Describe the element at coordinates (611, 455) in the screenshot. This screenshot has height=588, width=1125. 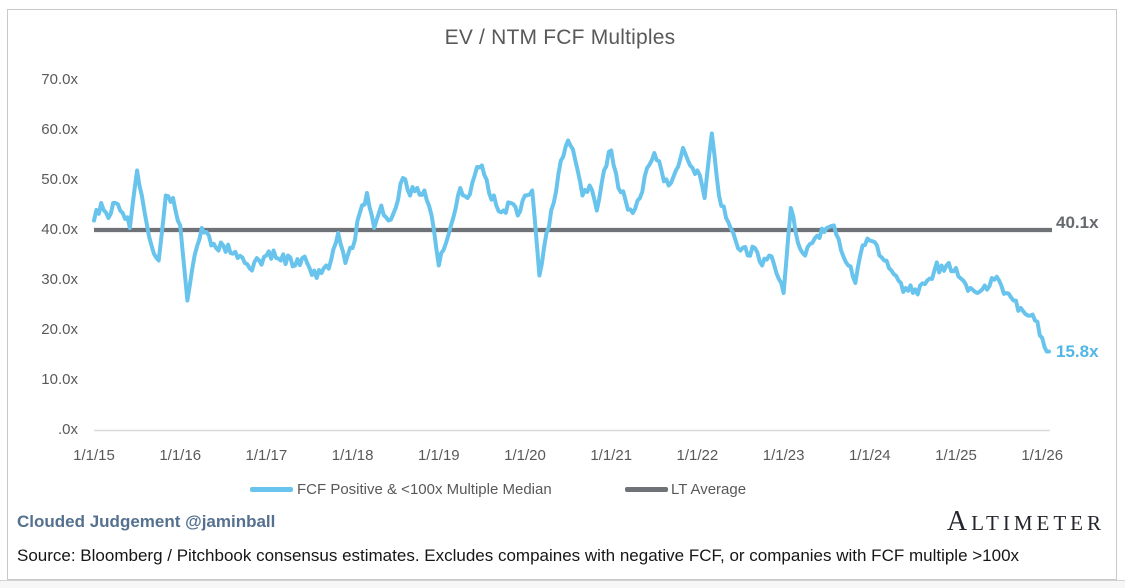
I see `x-axis-tick-label: 1/1/21` at that location.